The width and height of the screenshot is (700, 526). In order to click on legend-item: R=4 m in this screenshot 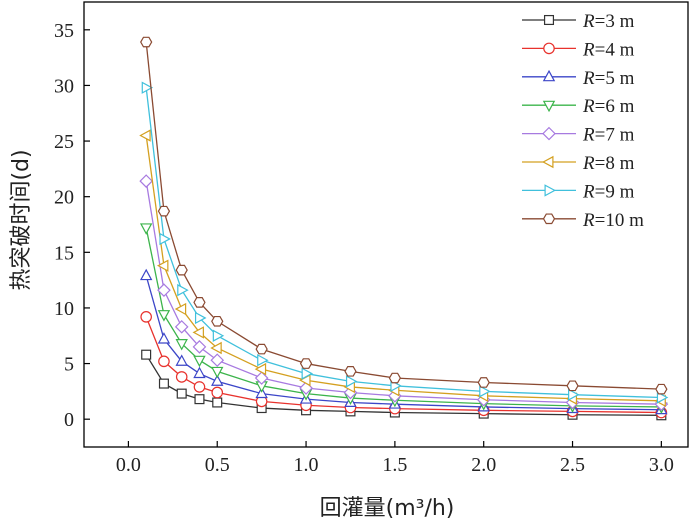, I will do `click(578, 49)`.